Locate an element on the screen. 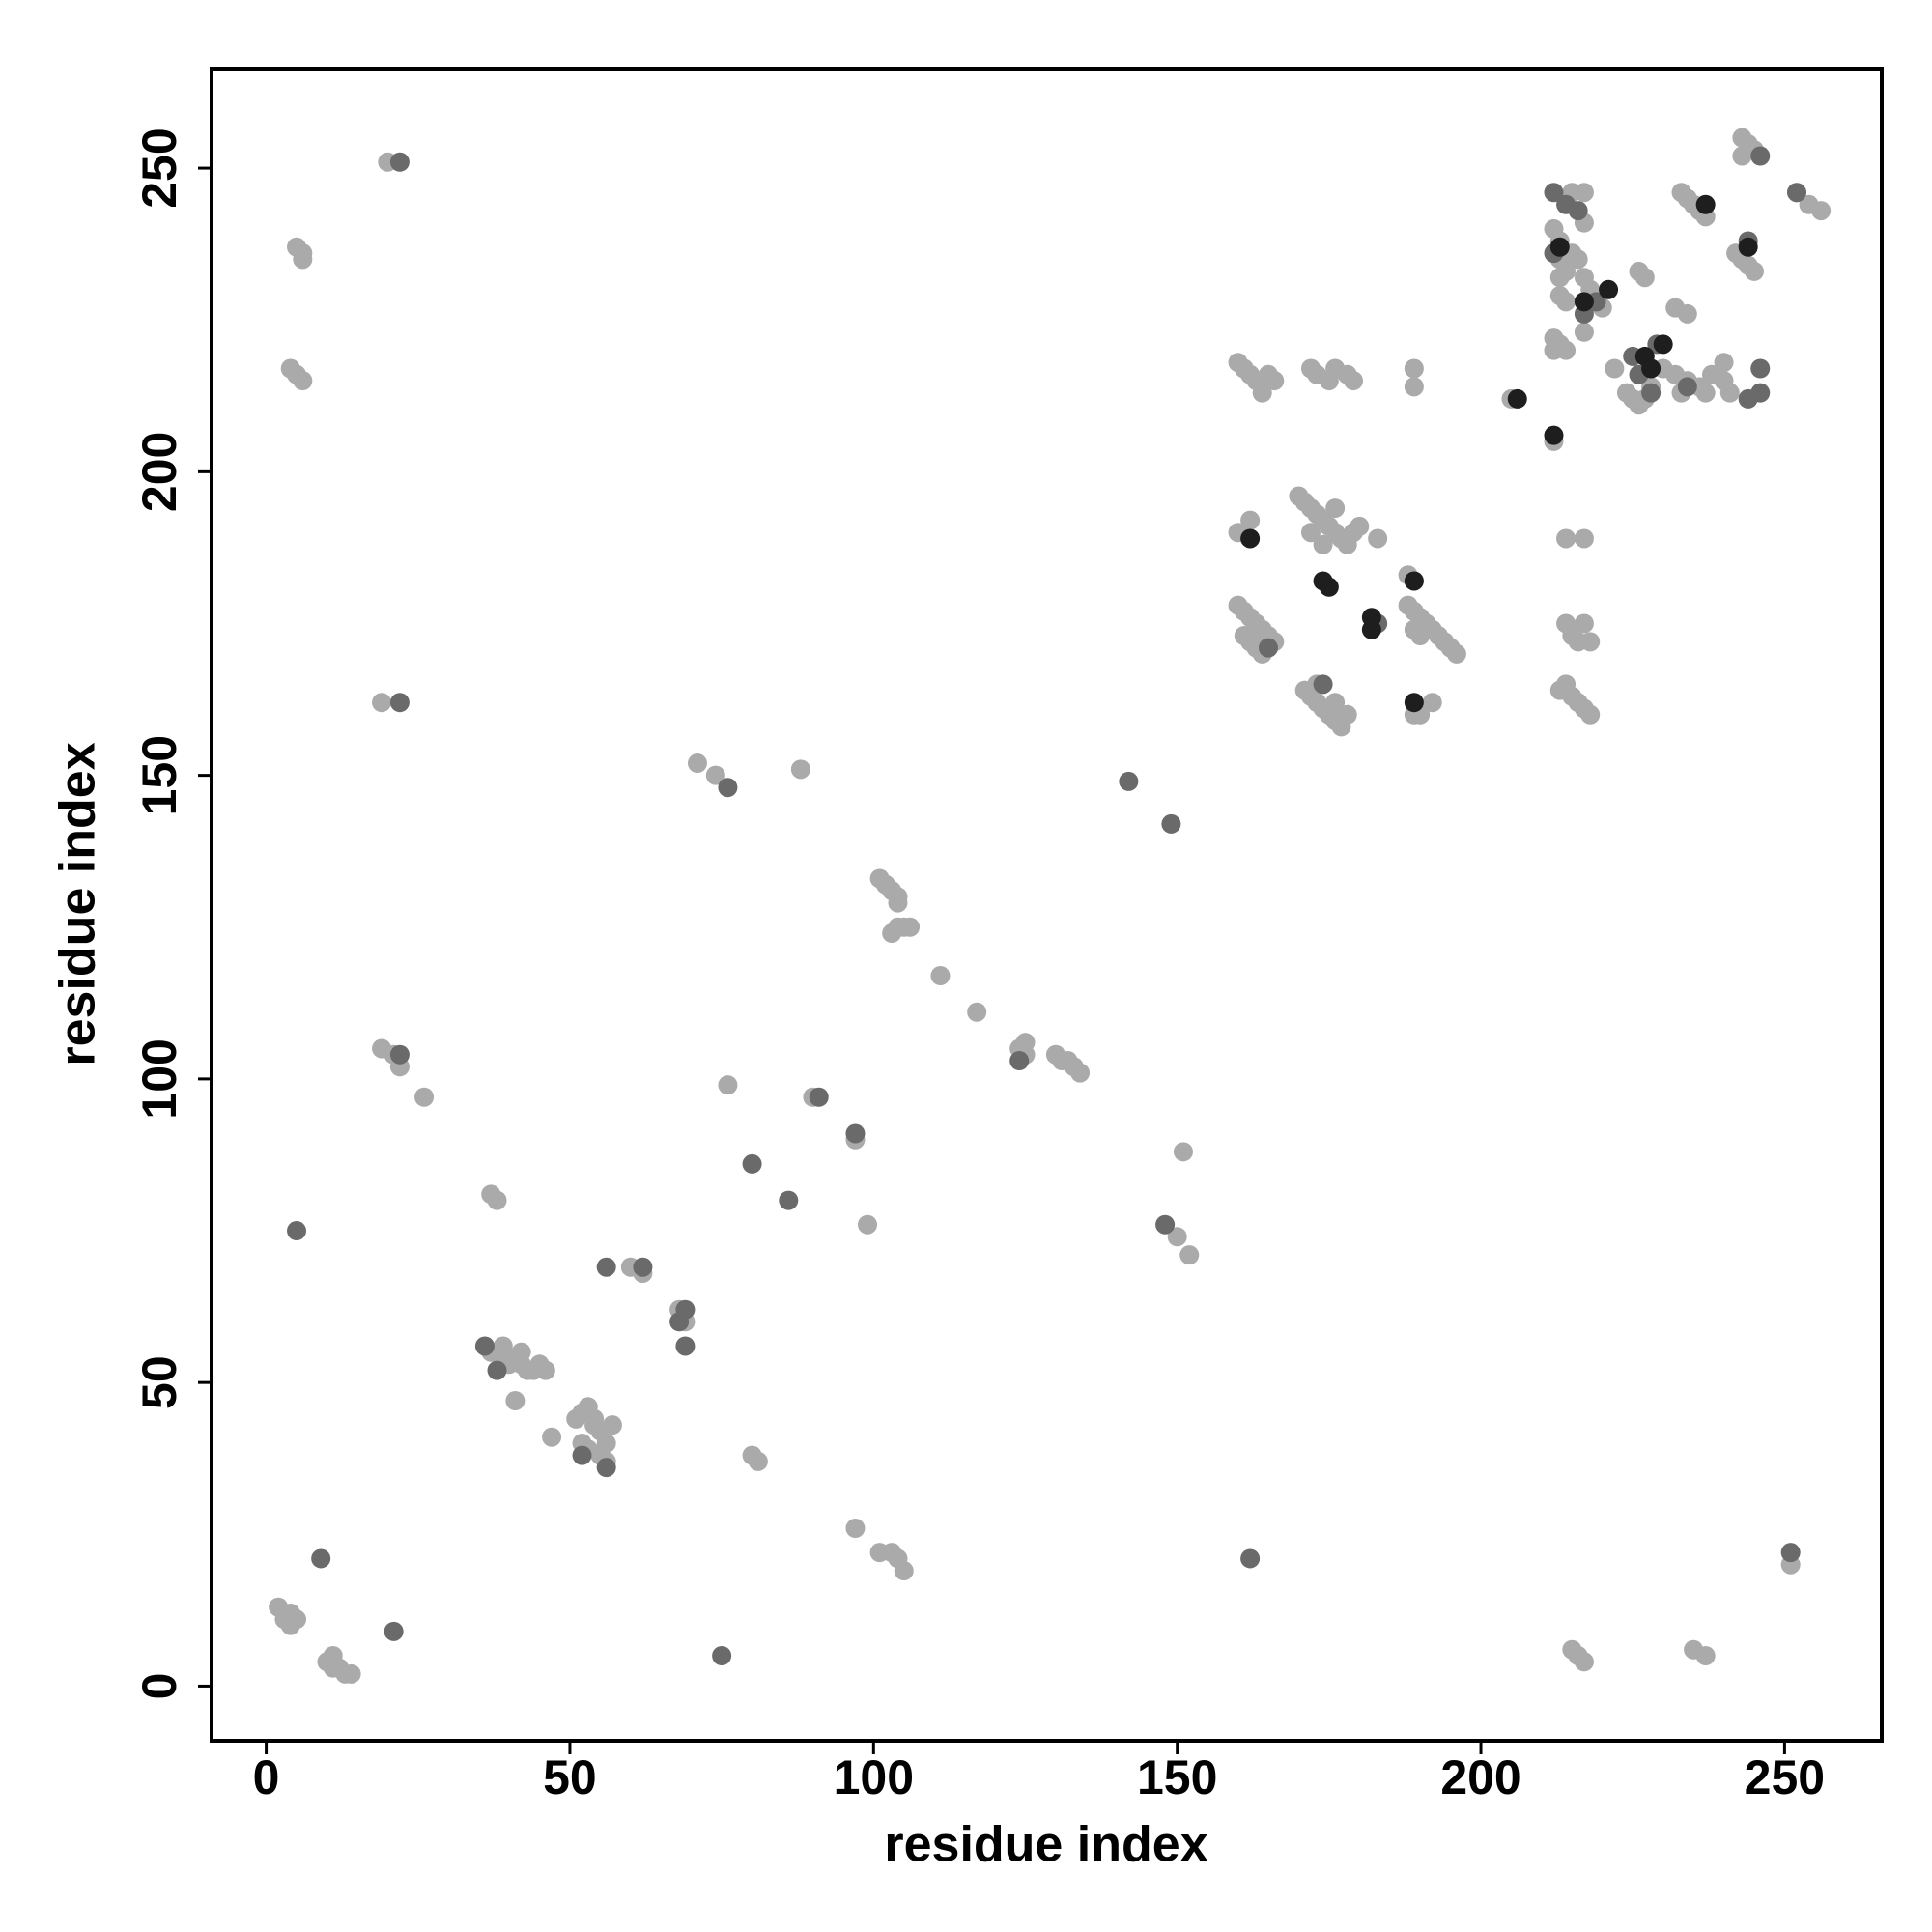 This screenshot has width=1932, height=1932. x-tick-label: 100 is located at coordinates (874, 1777).